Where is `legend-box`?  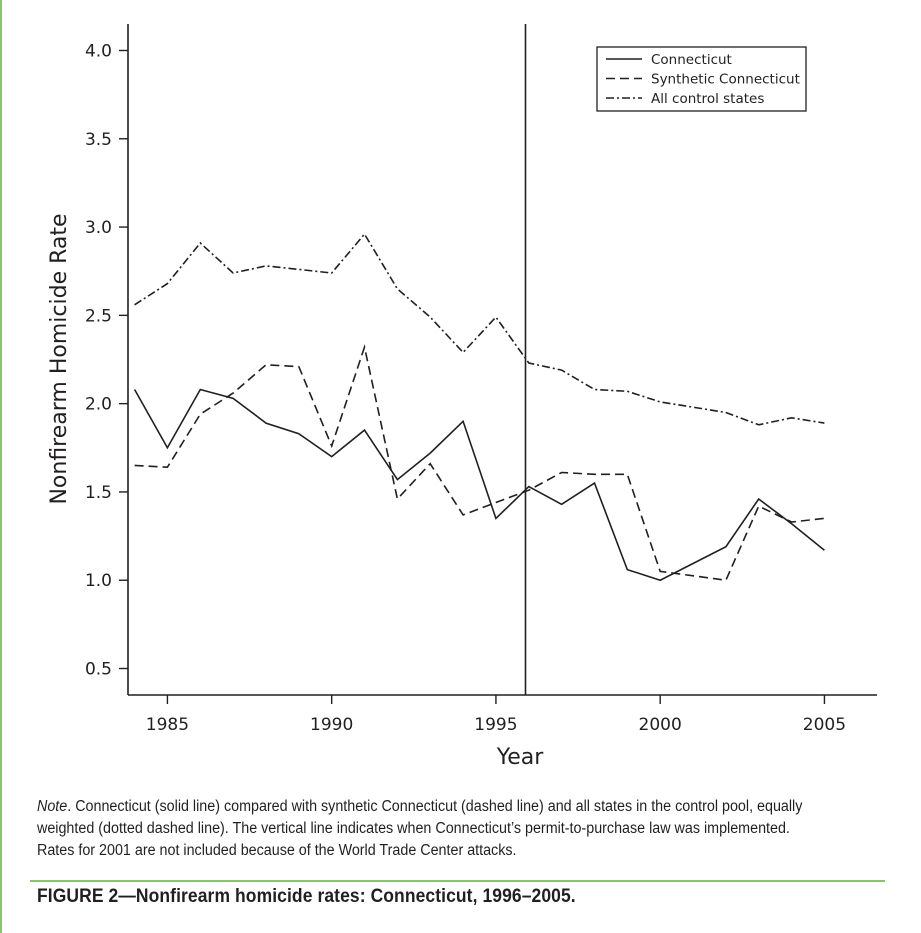
legend-box is located at coordinates (701, 79).